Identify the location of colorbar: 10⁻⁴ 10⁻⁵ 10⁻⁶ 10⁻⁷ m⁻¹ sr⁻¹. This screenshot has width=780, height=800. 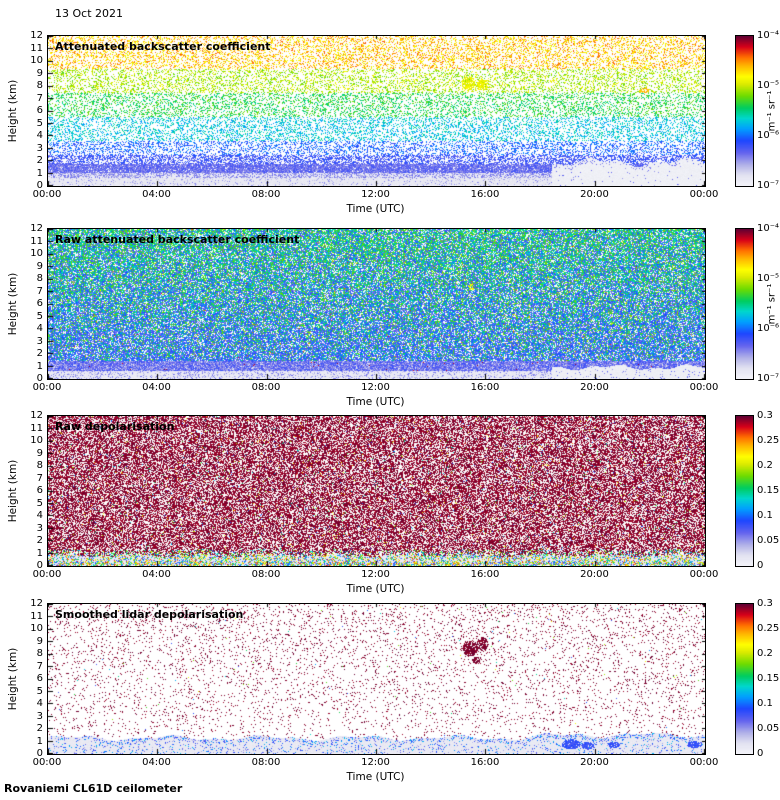
(757, 110).